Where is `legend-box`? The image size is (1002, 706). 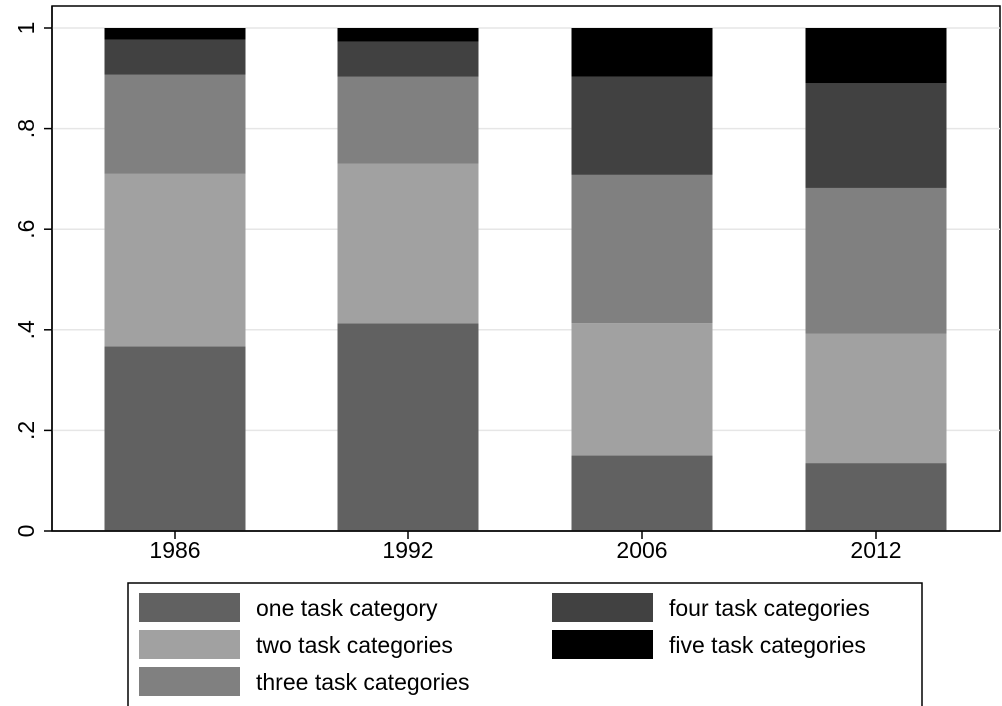 legend-box is located at coordinates (525, 644).